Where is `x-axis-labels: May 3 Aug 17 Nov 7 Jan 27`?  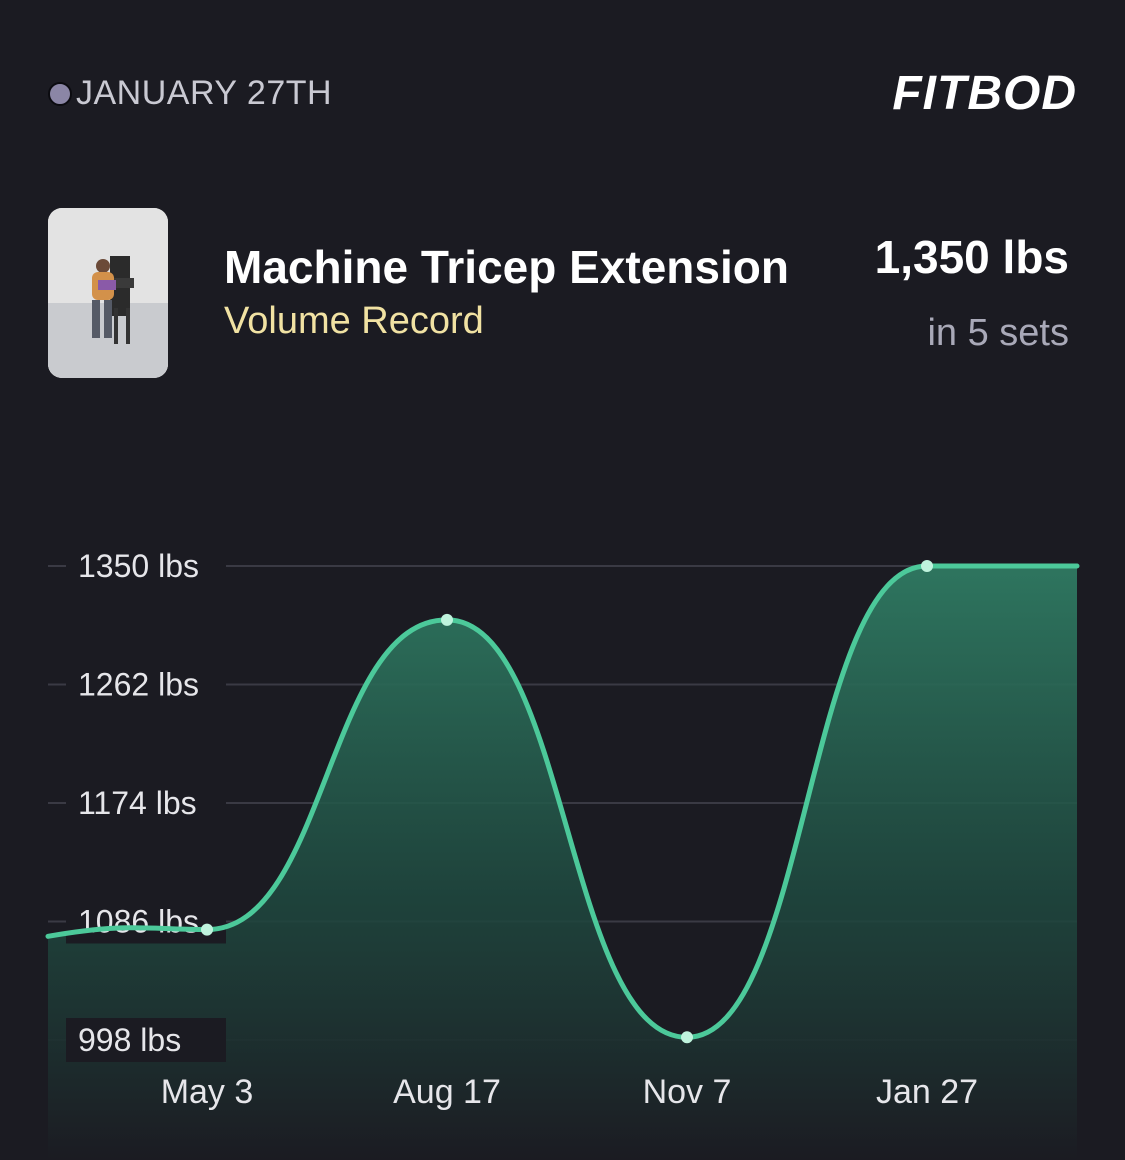 x-axis-labels: May 3 Aug 17 Nov 7 Jan 27 is located at coordinates (569, 1092).